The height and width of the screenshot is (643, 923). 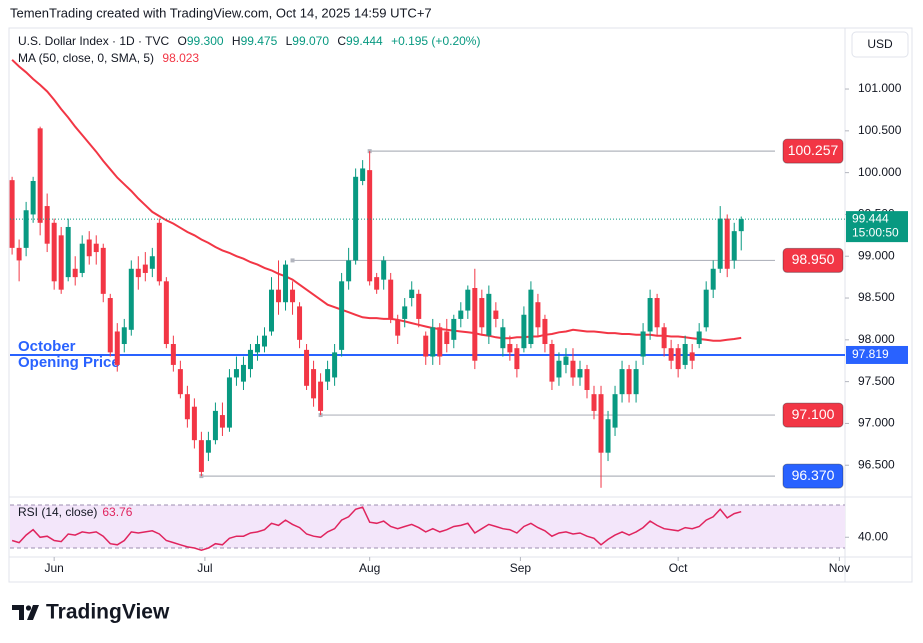 I want to click on ohlc-key: O, so click(x=182, y=41).